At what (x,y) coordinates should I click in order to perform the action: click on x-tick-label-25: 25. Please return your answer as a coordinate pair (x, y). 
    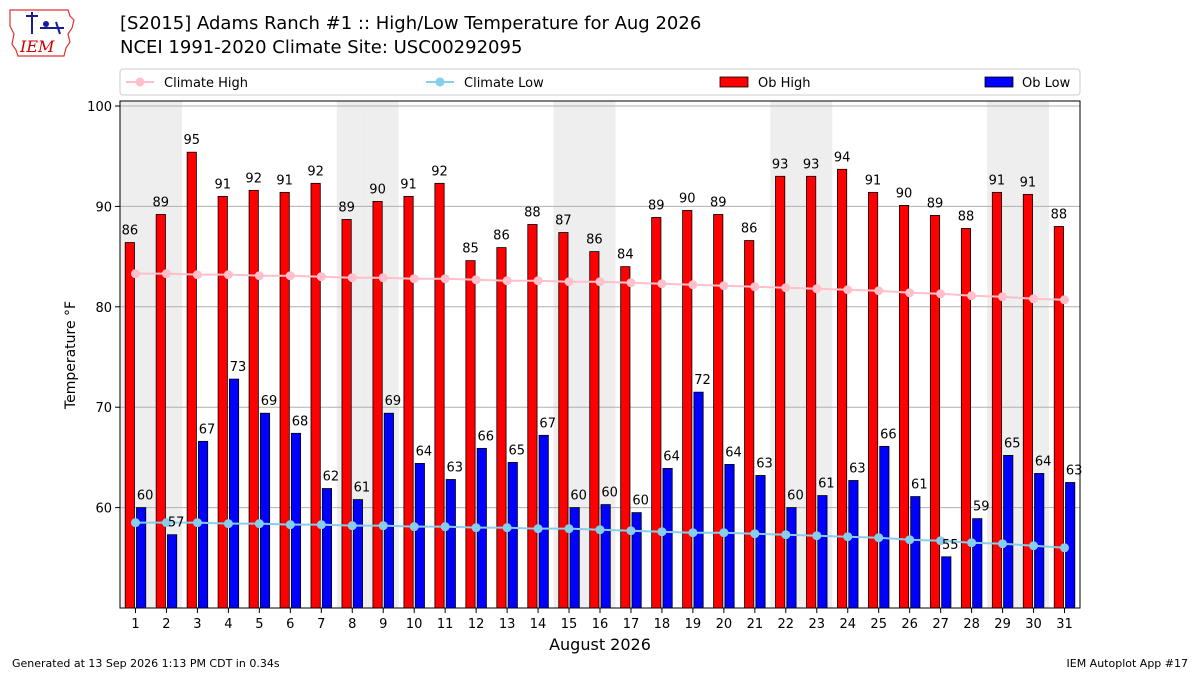
    Looking at the image, I should click on (878, 624).